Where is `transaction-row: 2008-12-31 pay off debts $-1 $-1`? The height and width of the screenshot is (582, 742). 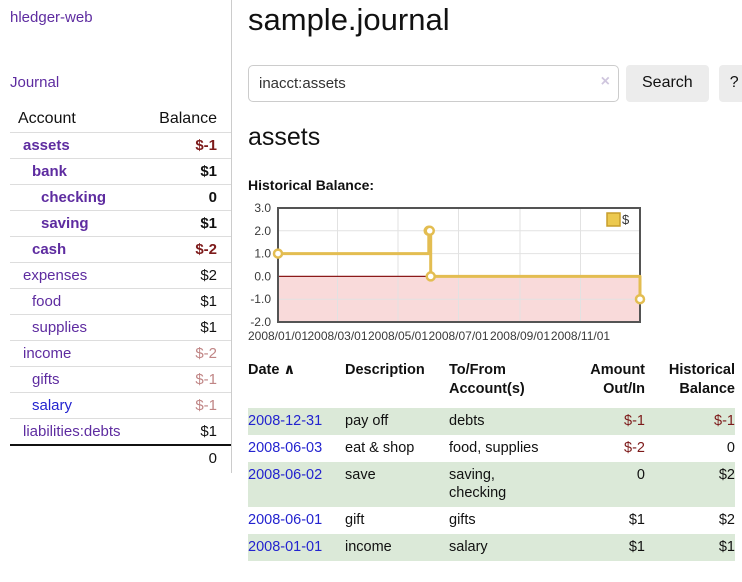 transaction-row: 2008-12-31 pay off debts $-1 $-1 is located at coordinates (491, 421).